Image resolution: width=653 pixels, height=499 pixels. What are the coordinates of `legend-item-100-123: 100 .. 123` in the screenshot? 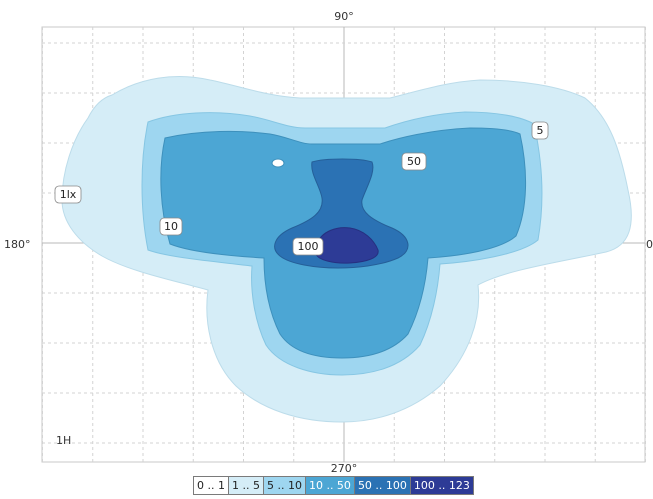 It's located at (441, 485).